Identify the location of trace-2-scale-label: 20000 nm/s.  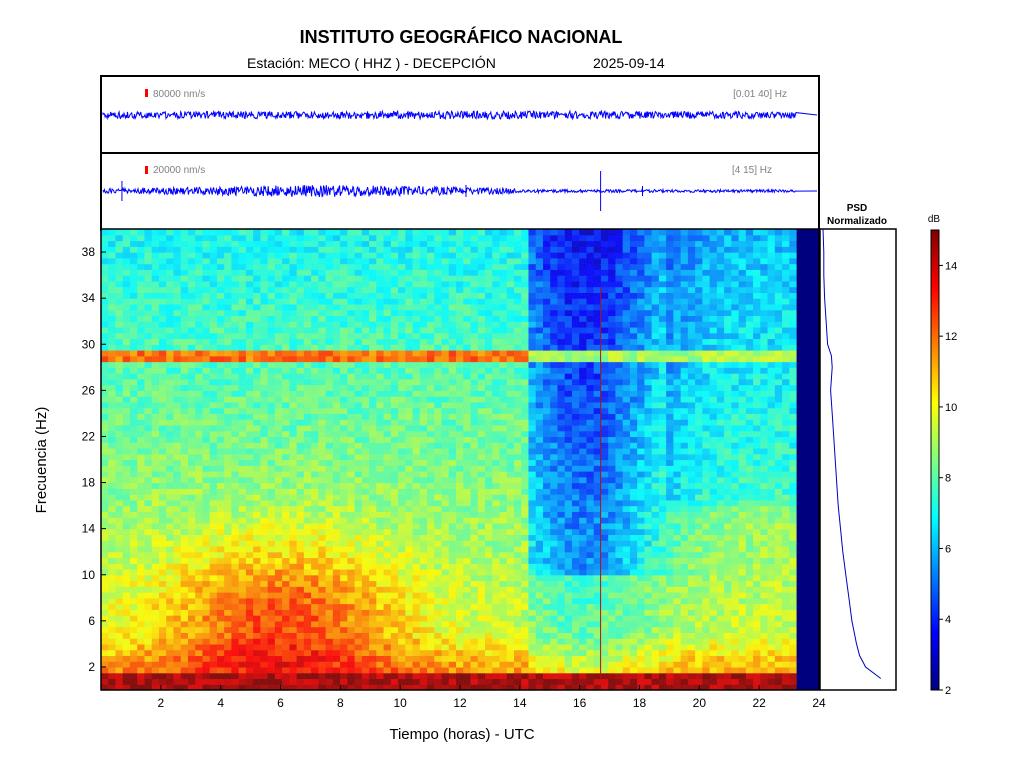
(179, 170).